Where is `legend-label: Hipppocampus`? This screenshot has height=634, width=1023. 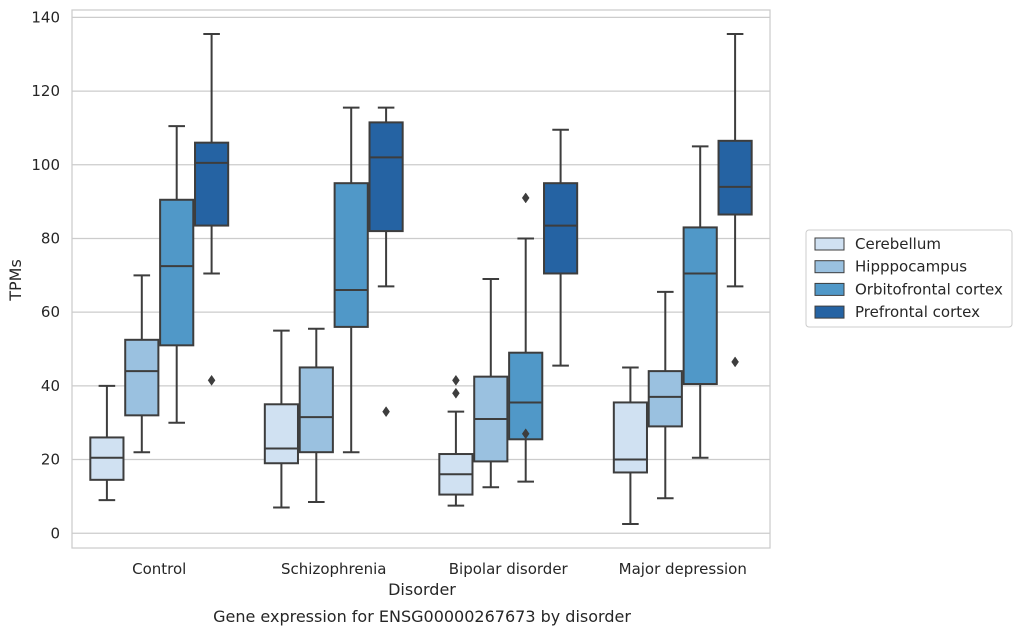
legend-label: Hipppocampus is located at coordinates (911, 267).